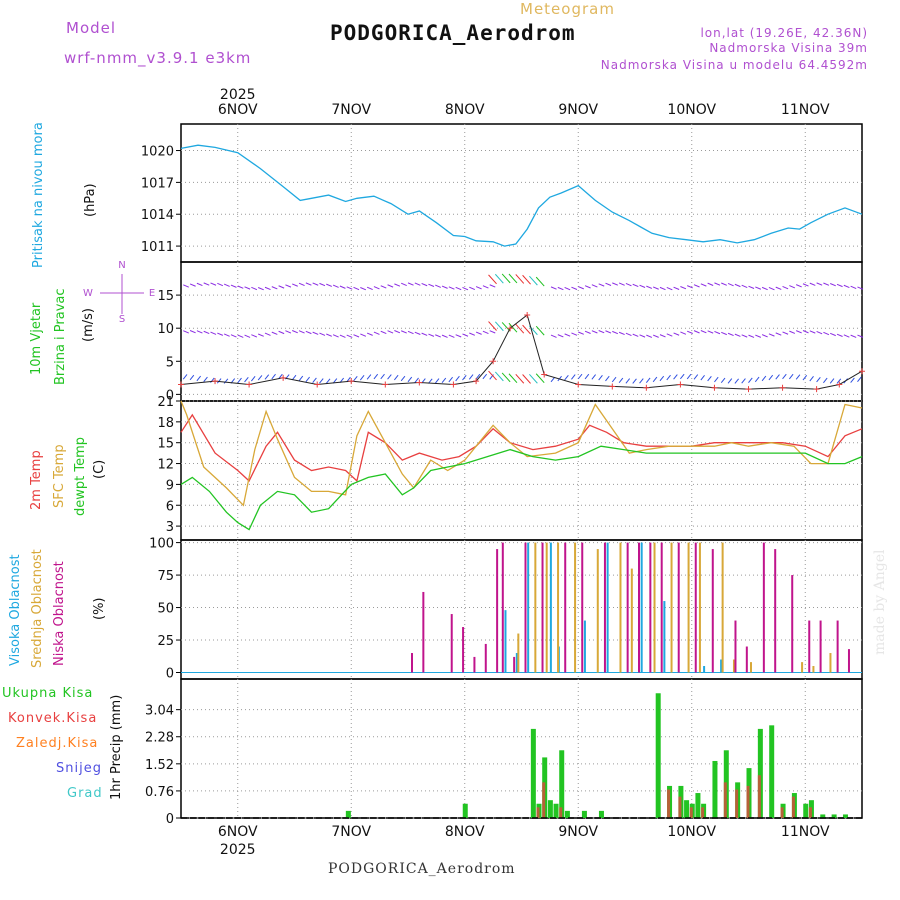 This screenshot has width=900, height=900. What do you see at coordinates (734, 65) in the screenshot?
I see `model-elevation-label: Nadmorska Visina u modelu 64.4592m` at bounding box center [734, 65].